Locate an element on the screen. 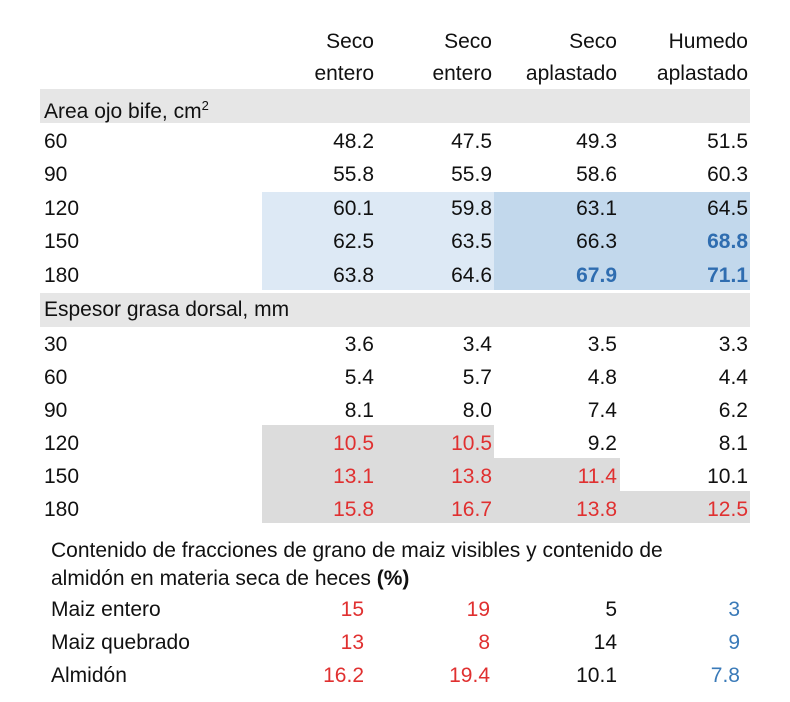 The width and height of the screenshot is (790, 702). s1-cell: 55.9 is located at coordinates (471, 174).